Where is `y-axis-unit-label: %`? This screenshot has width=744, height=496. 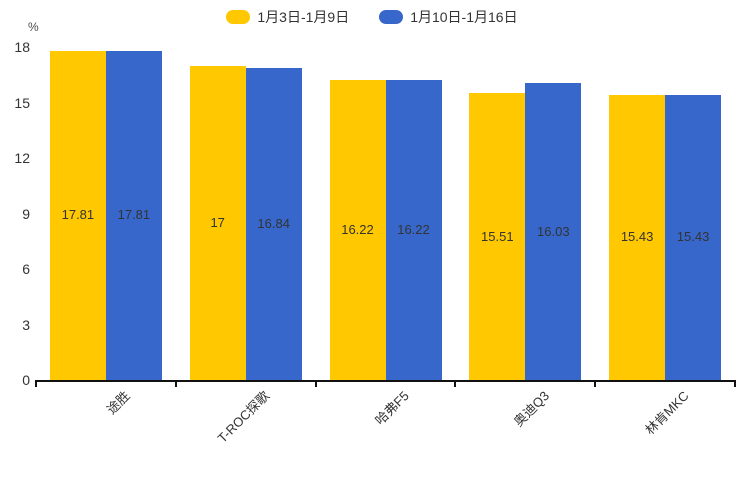
y-axis-unit-label: % is located at coordinates (33, 27).